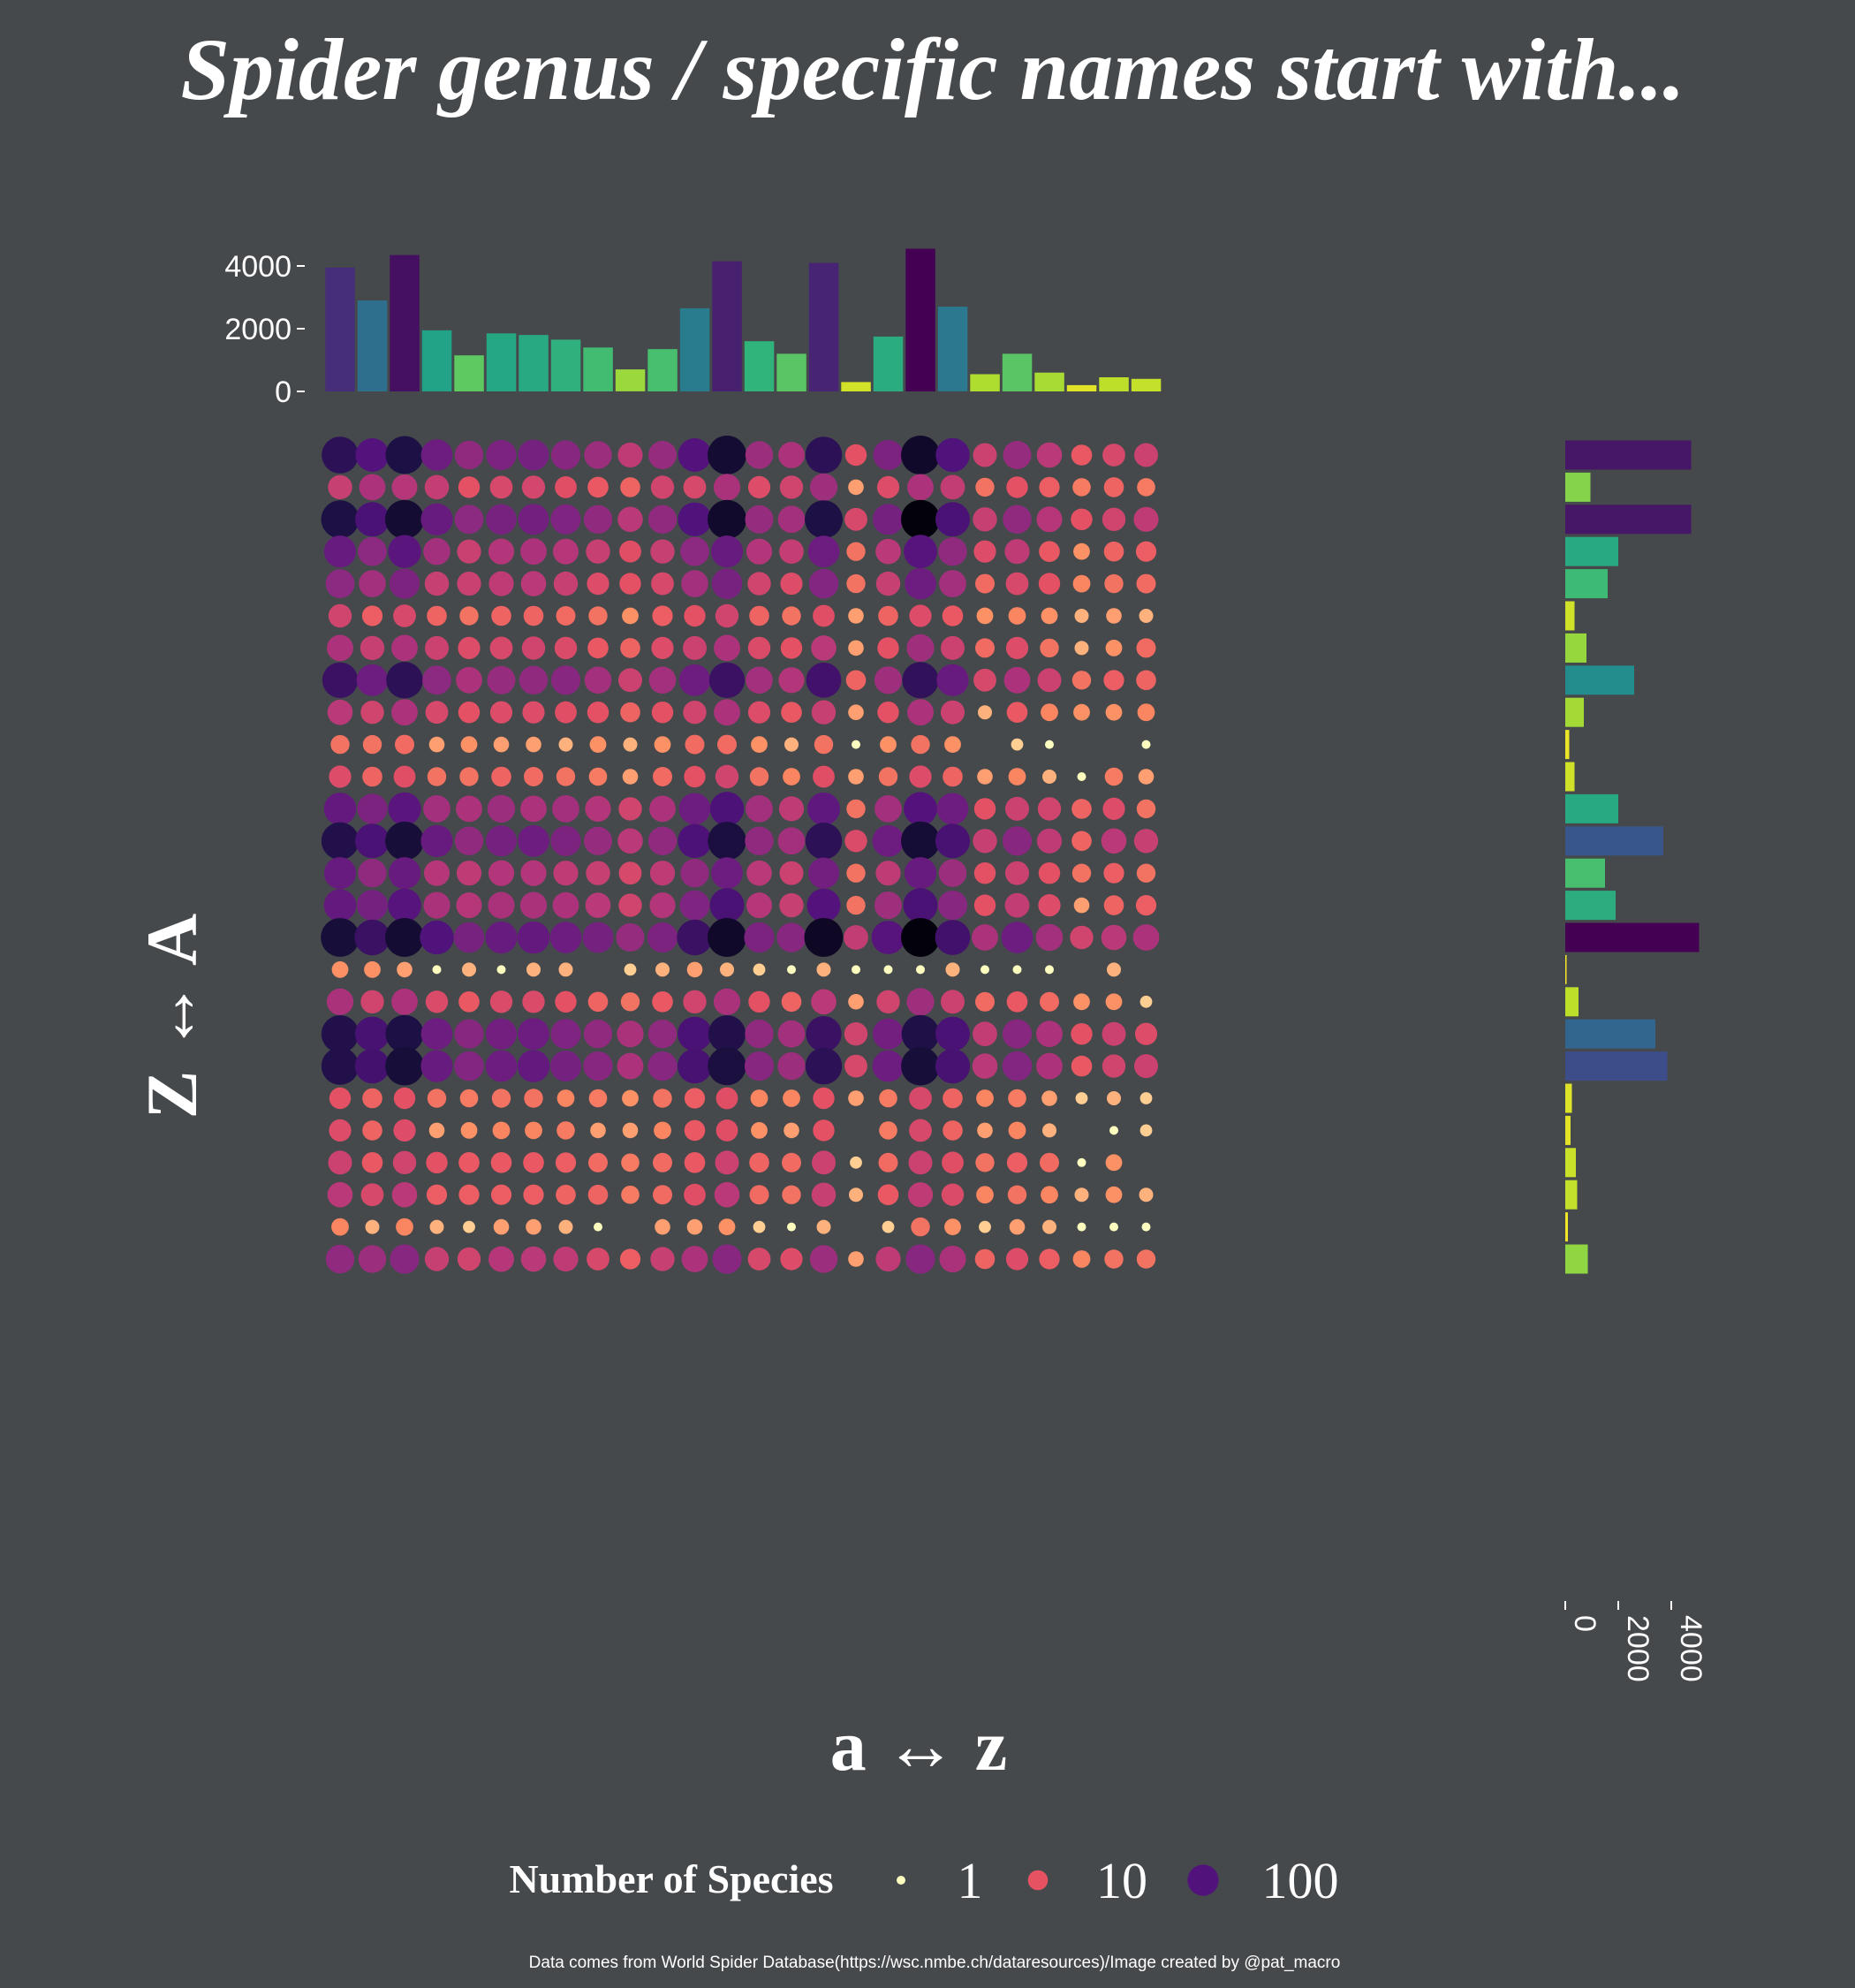  What do you see at coordinates (1146, 777) in the screenshot?
I see `dot-Kz` at bounding box center [1146, 777].